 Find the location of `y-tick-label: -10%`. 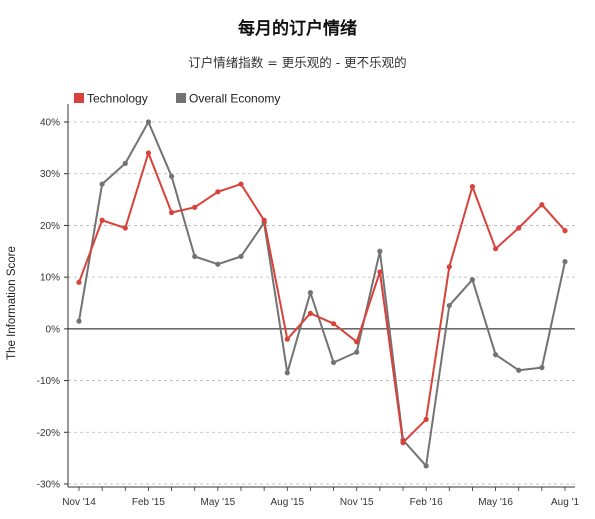

y-tick-label: -10% is located at coordinates (48, 381).